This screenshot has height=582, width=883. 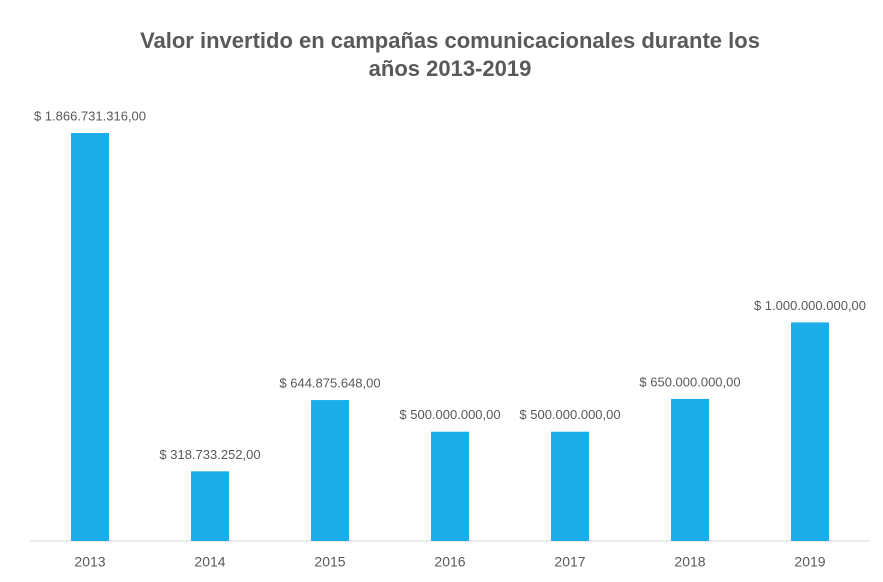 What do you see at coordinates (810, 305) in the screenshot?
I see `data-label: $ 1.000.000.000,00` at bounding box center [810, 305].